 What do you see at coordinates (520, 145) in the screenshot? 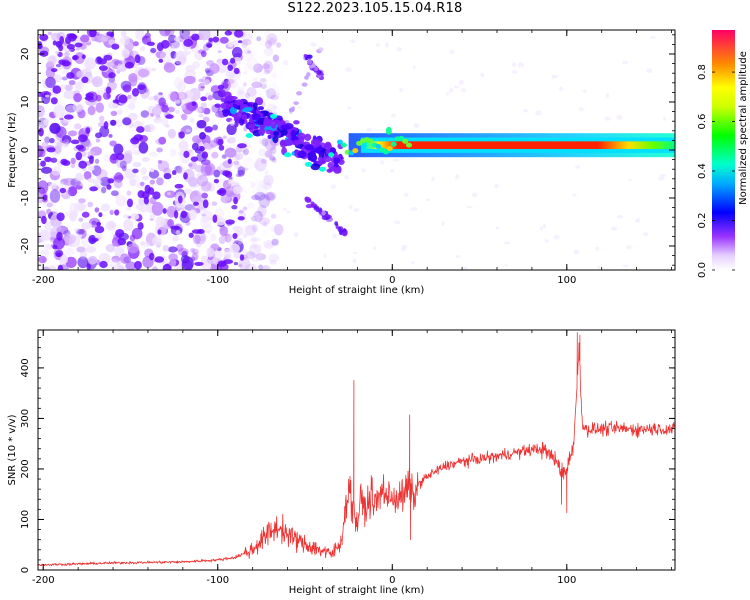
I see `carrier-core` at bounding box center [520, 145].